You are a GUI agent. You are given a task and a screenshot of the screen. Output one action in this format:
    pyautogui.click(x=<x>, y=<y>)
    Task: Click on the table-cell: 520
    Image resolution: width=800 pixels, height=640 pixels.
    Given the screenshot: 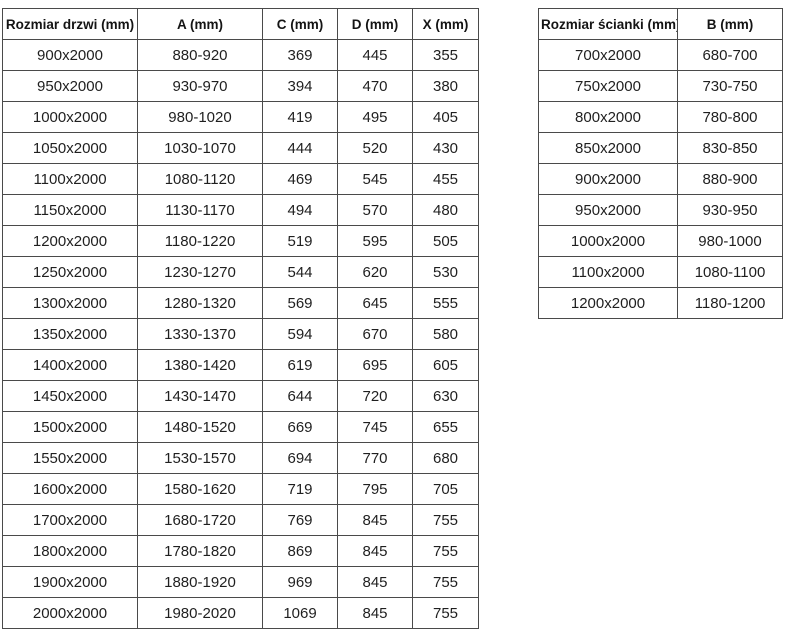 What is the action you would take?
    pyautogui.click(x=375, y=148)
    